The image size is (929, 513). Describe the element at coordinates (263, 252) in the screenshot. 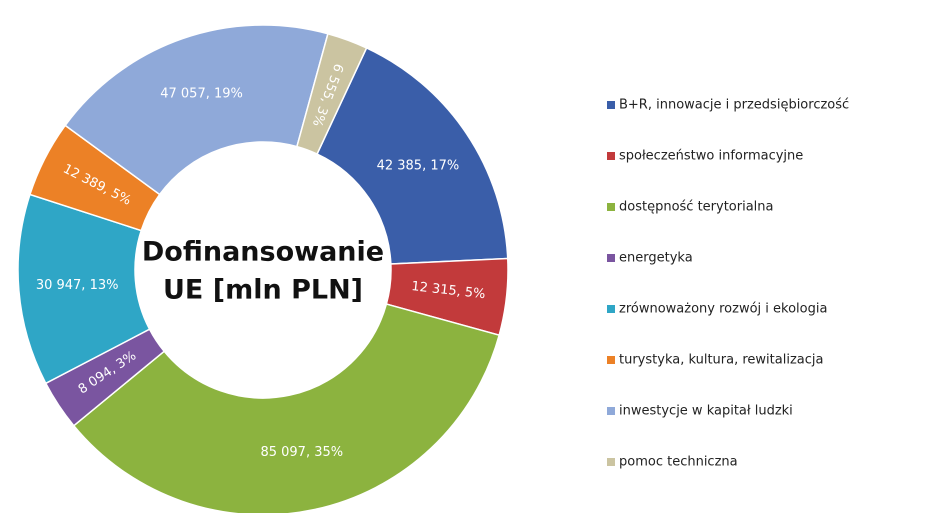

I see `center-title: Dofinansowanie` at that location.